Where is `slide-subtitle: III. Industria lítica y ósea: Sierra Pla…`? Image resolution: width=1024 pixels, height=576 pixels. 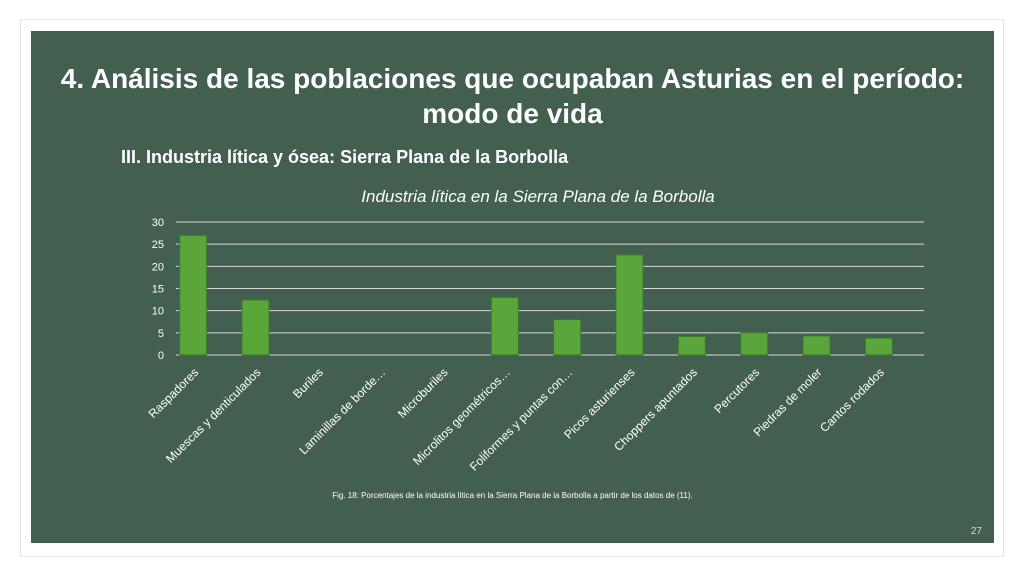 slide-subtitle: III. Industria lítica y ósea: Sierra Pla… is located at coordinates (345, 157).